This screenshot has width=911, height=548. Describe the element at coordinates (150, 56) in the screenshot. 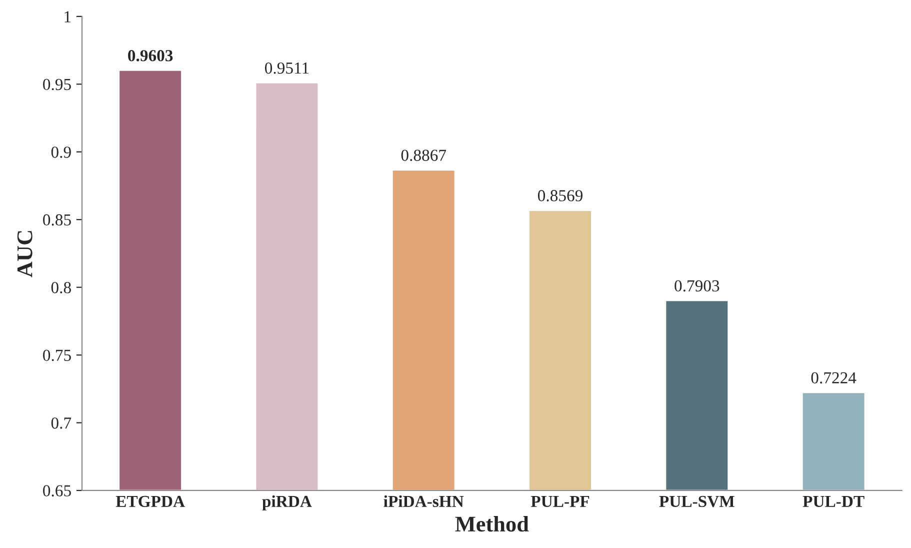

I see `data-label: 0.9603` at that location.